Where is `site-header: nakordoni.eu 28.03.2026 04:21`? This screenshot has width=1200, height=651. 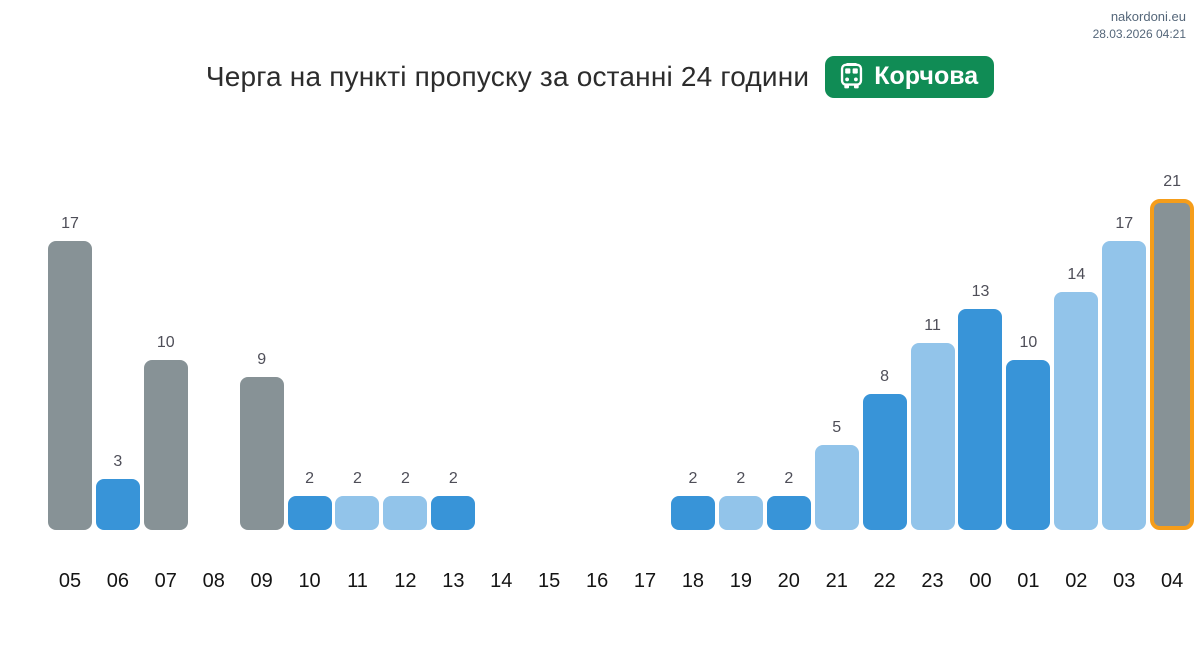
site-header: nakordoni.eu 28.03.2026 04:21 is located at coordinates (1139, 25).